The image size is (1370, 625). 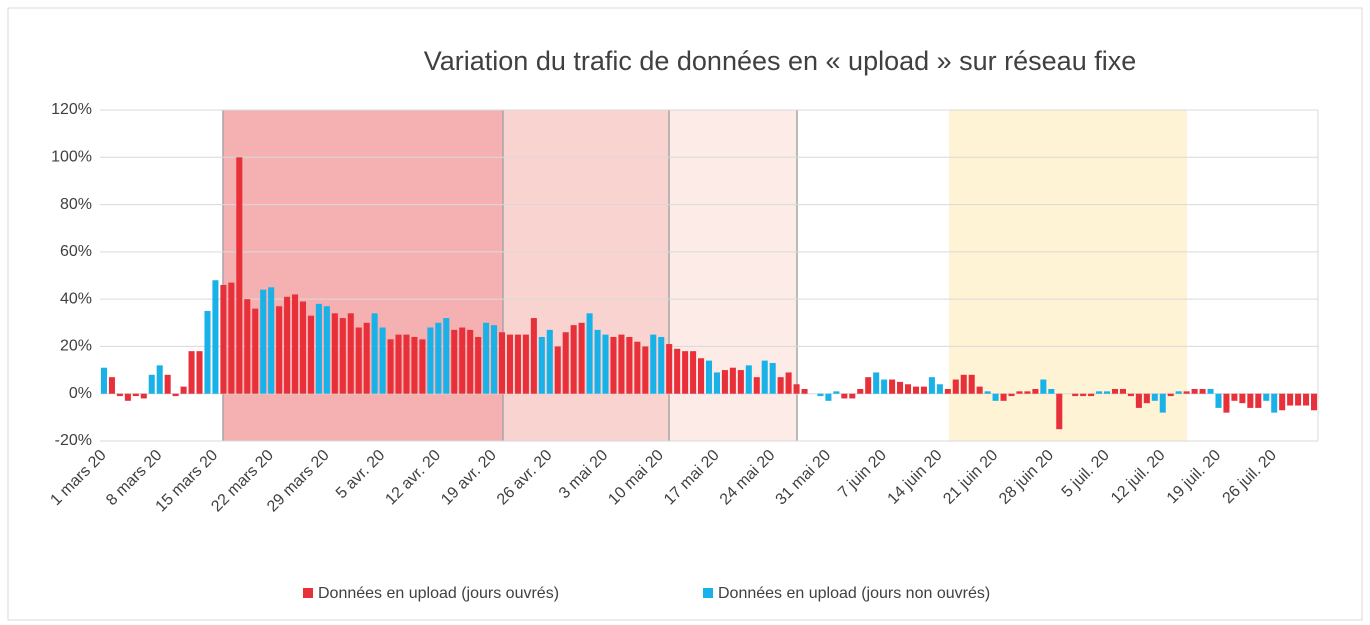 What do you see at coordinates (71, 109) in the screenshot?
I see `y-tick-label: 120%` at bounding box center [71, 109].